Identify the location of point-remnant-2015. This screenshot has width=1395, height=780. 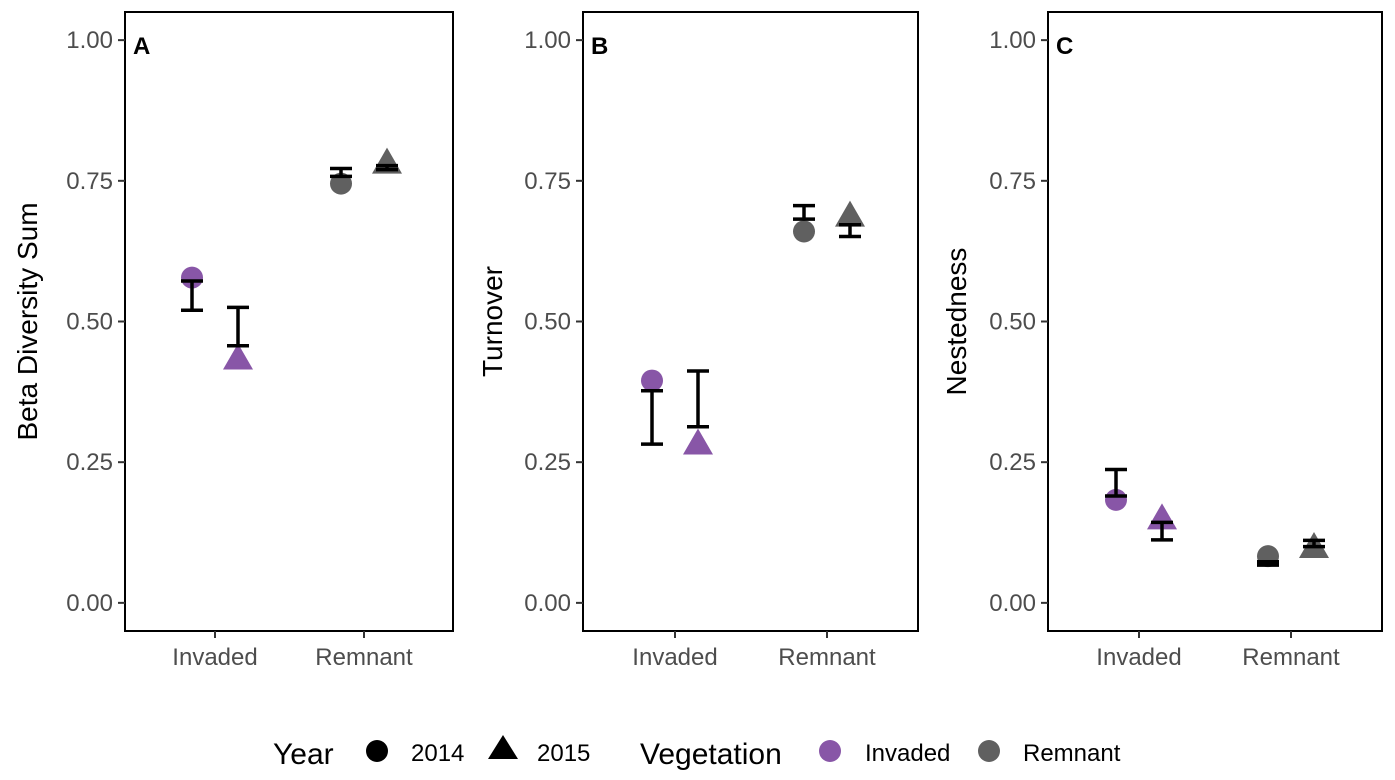
(850, 213).